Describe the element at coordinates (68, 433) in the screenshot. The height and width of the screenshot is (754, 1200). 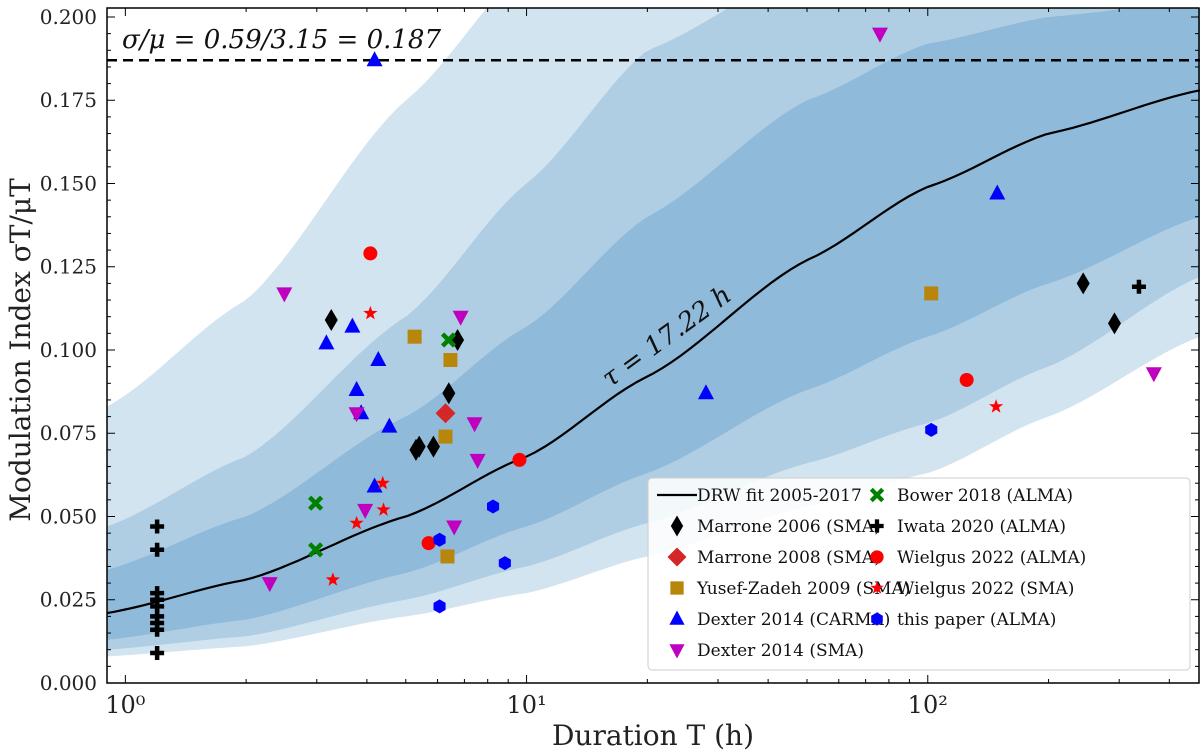
I see `y-tick-label: 0.075` at that location.